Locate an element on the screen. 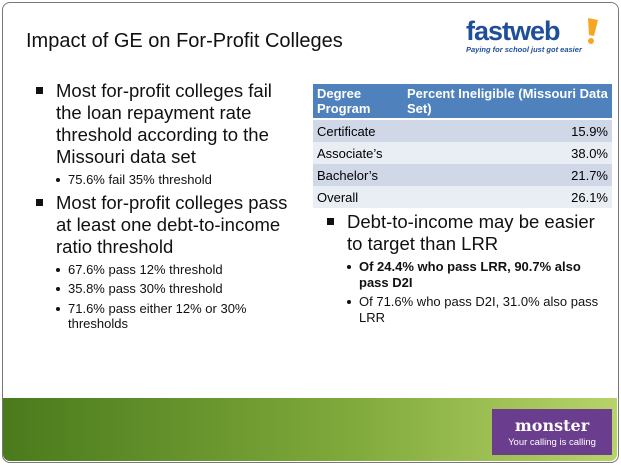 The height and width of the screenshot is (465, 621). table-cell: Certificate is located at coordinates (346, 131).